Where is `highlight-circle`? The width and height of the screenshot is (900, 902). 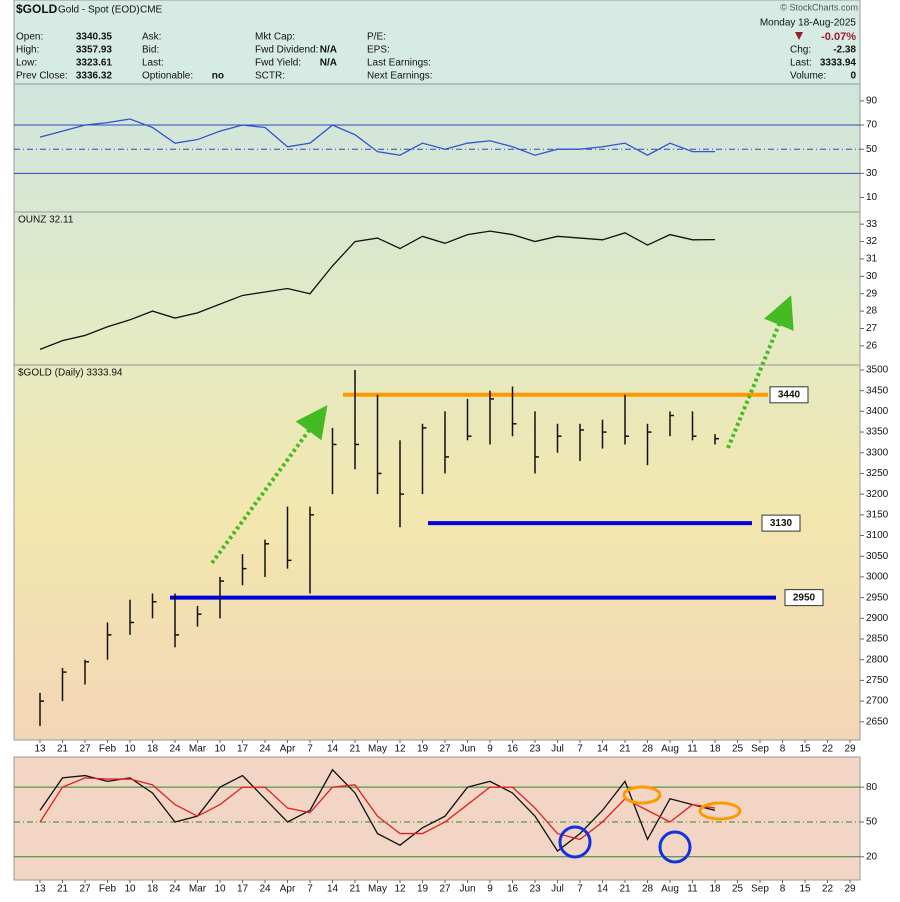 highlight-circle is located at coordinates (675, 847).